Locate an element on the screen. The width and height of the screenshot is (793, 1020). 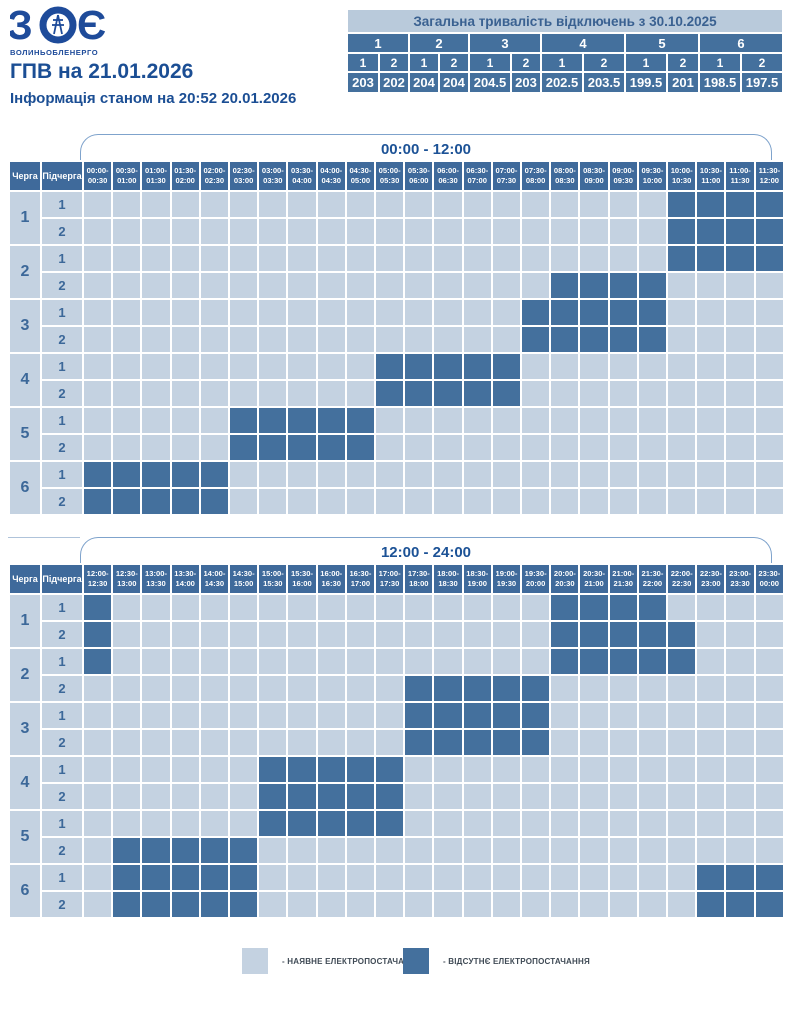
time-slot-header: 23:30- 00:00 is located at coordinates (769, 579).